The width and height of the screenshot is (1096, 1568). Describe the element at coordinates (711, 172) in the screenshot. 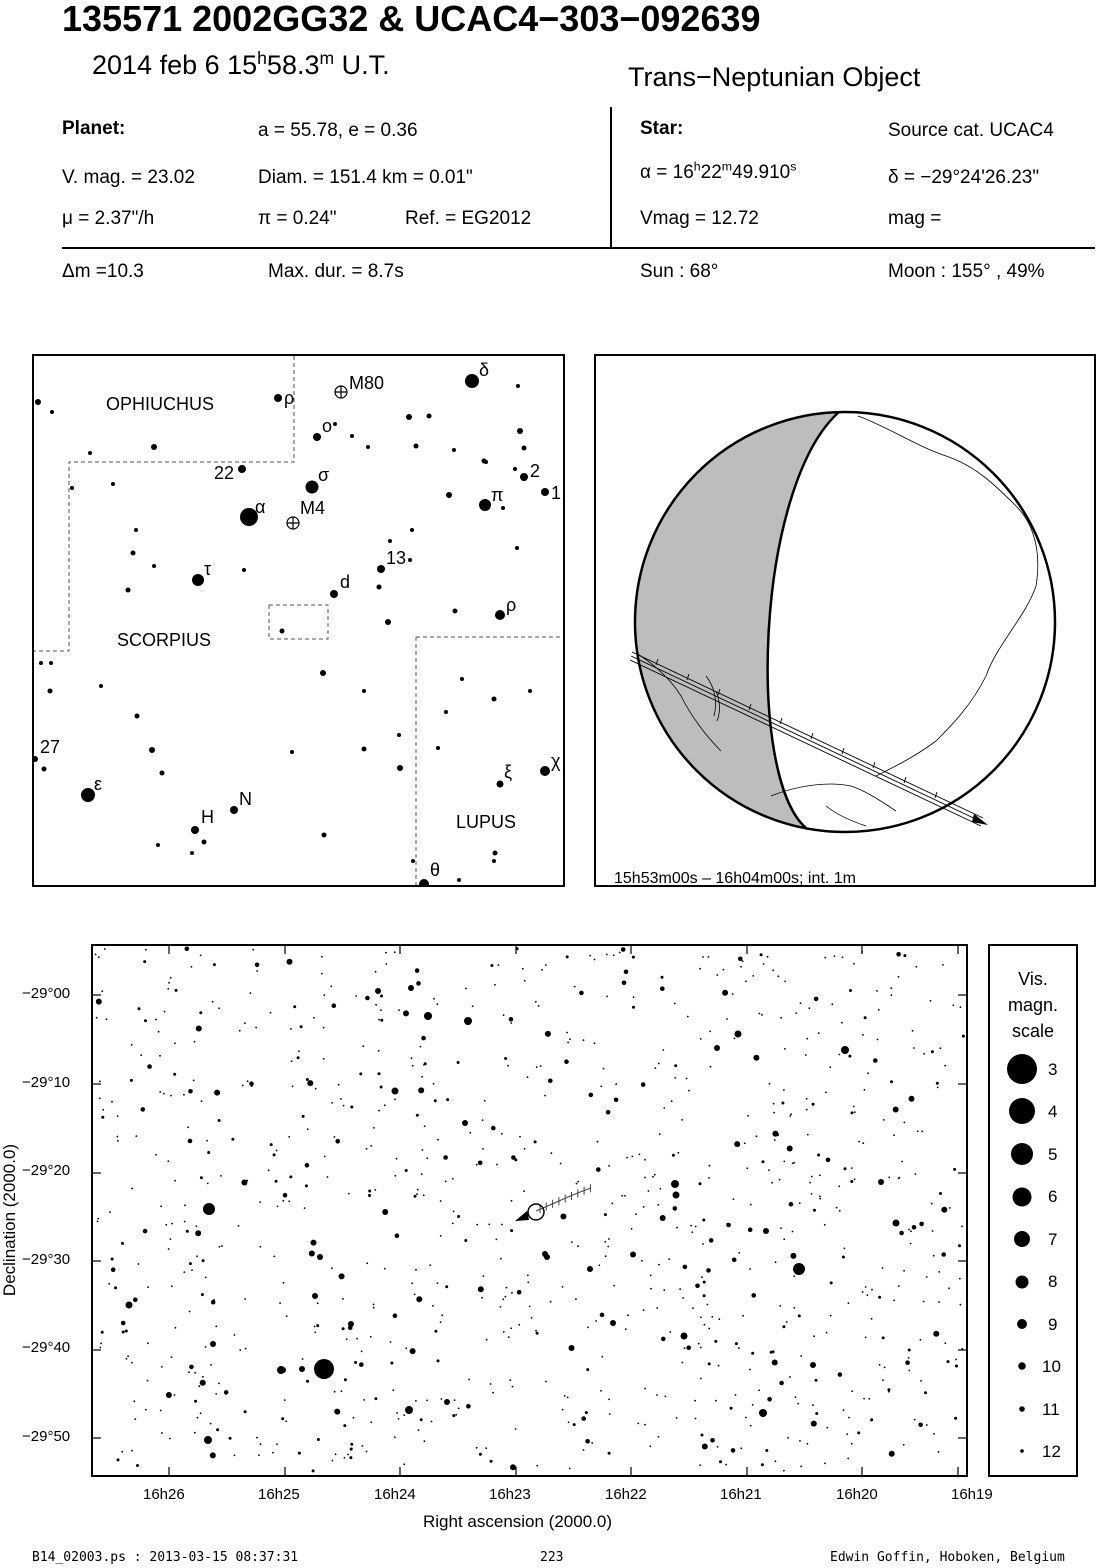

I see `ra-mid: 22` at that location.